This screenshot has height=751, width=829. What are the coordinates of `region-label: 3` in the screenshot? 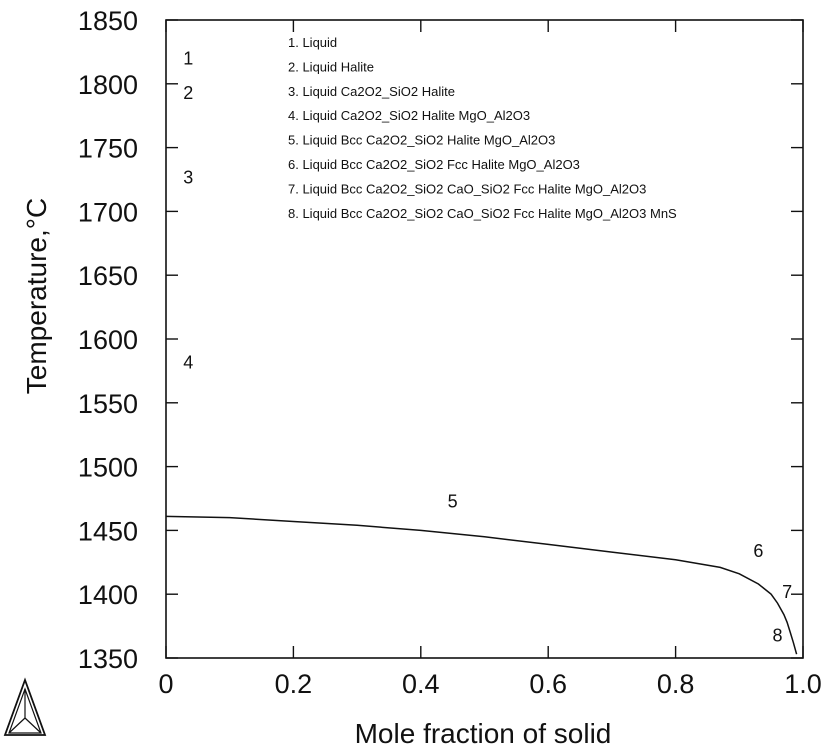 It's located at (188, 177).